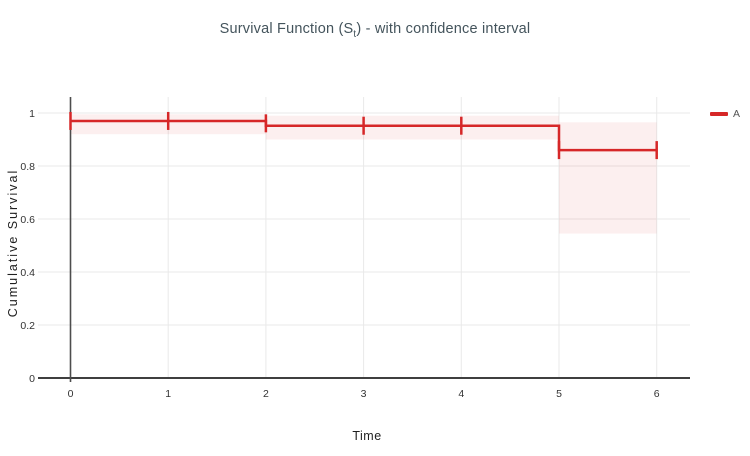 The image size is (750, 456). Describe the element at coordinates (559, 394) in the screenshot. I see `x-tick-label: 5` at that location.